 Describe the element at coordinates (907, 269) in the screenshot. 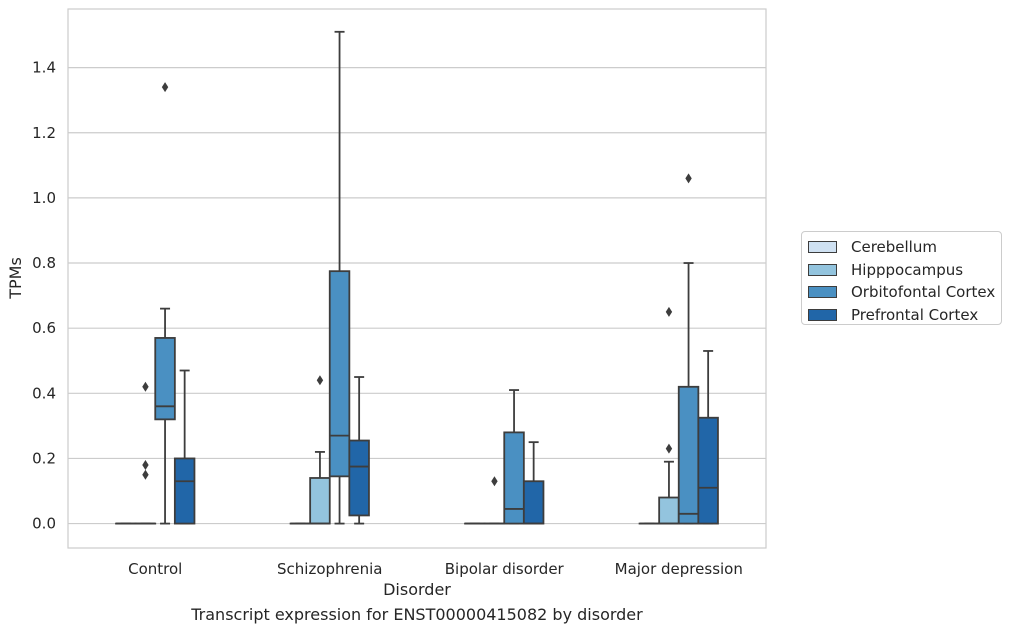

I see `legend-label: Hipppocampus` at that location.